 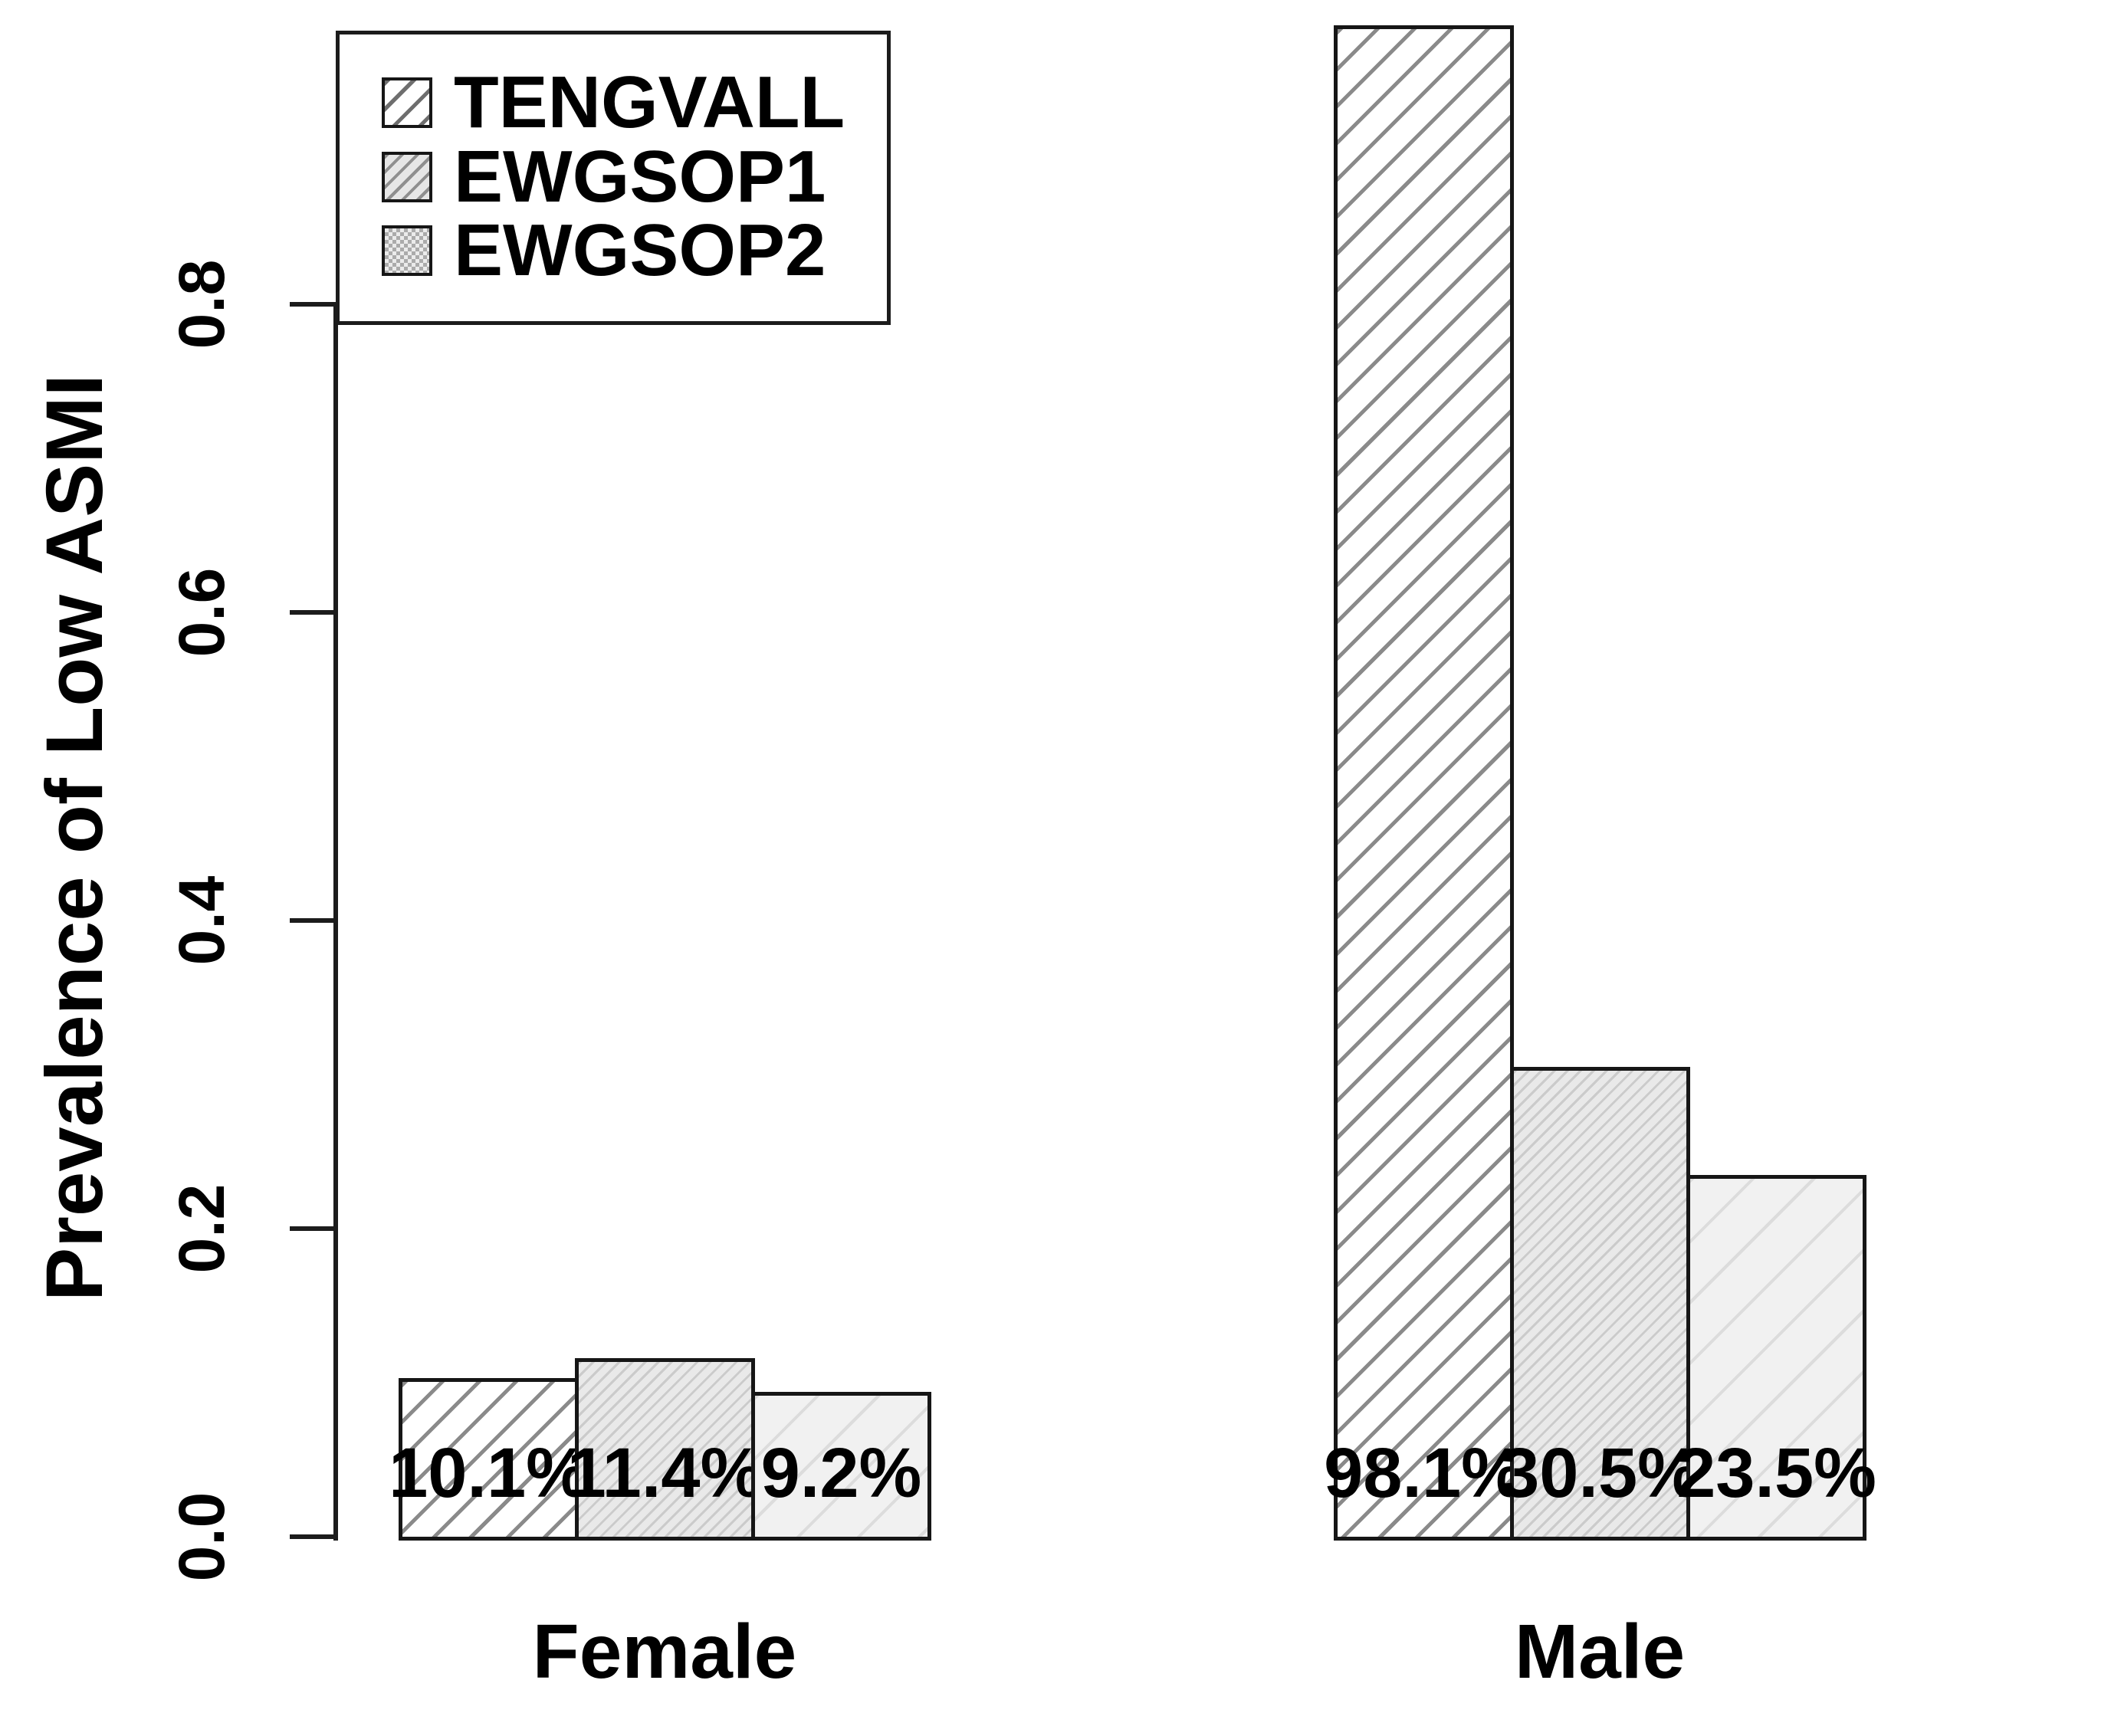 What do you see at coordinates (1600, 1473) in the screenshot?
I see `bar-value-label: 30.5%` at bounding box center [1600, 1473].